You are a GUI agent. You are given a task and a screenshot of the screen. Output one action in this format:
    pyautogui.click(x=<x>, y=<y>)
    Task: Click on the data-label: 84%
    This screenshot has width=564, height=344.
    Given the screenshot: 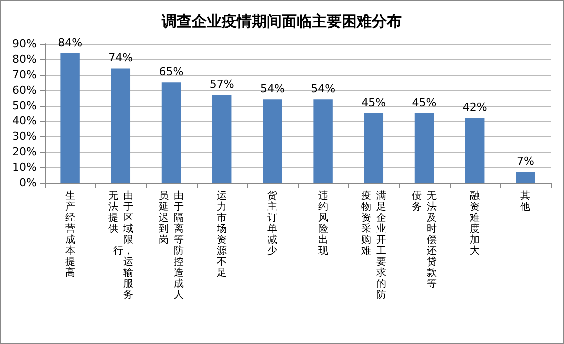 What is the action you would take?
    pyautogui.click(x=70, y=43)
    